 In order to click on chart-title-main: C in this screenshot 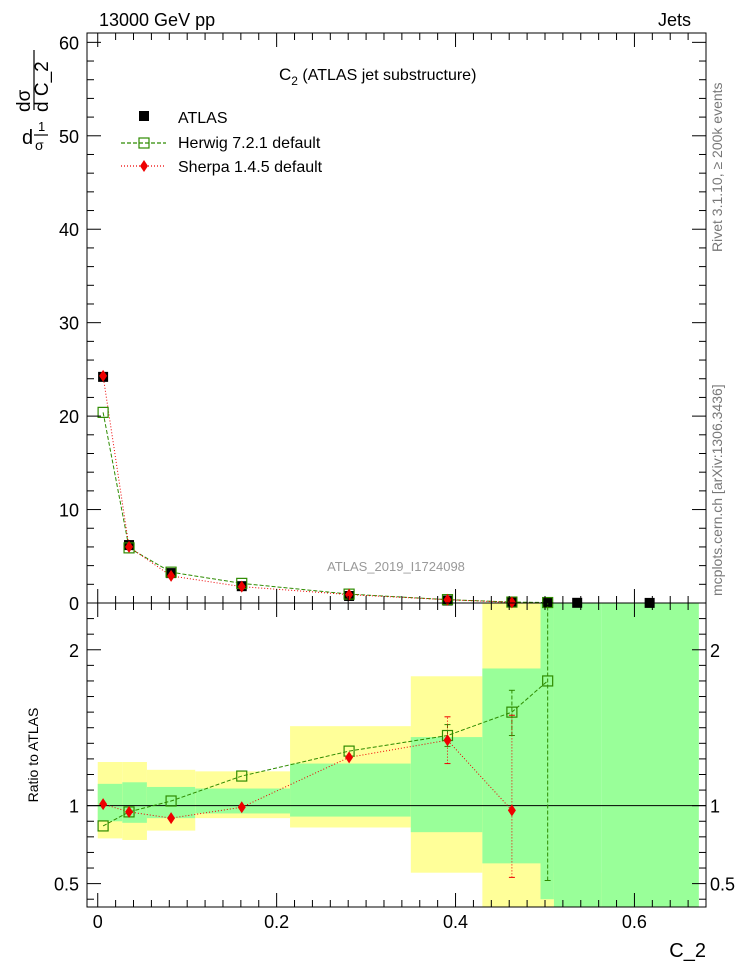, I will do `click(285, 74)`.